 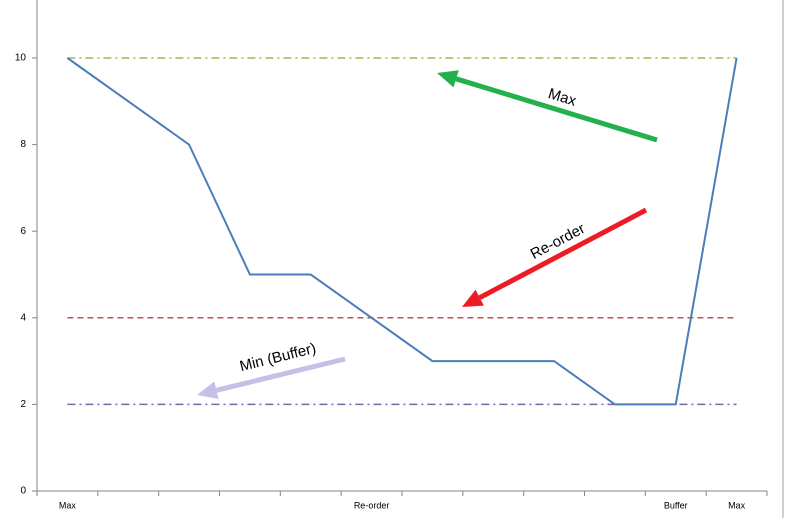 What do you see at coordinates (23, 231) in the screenshot?
I see `y-tick-label: 6` at bounding box center [23, 231].